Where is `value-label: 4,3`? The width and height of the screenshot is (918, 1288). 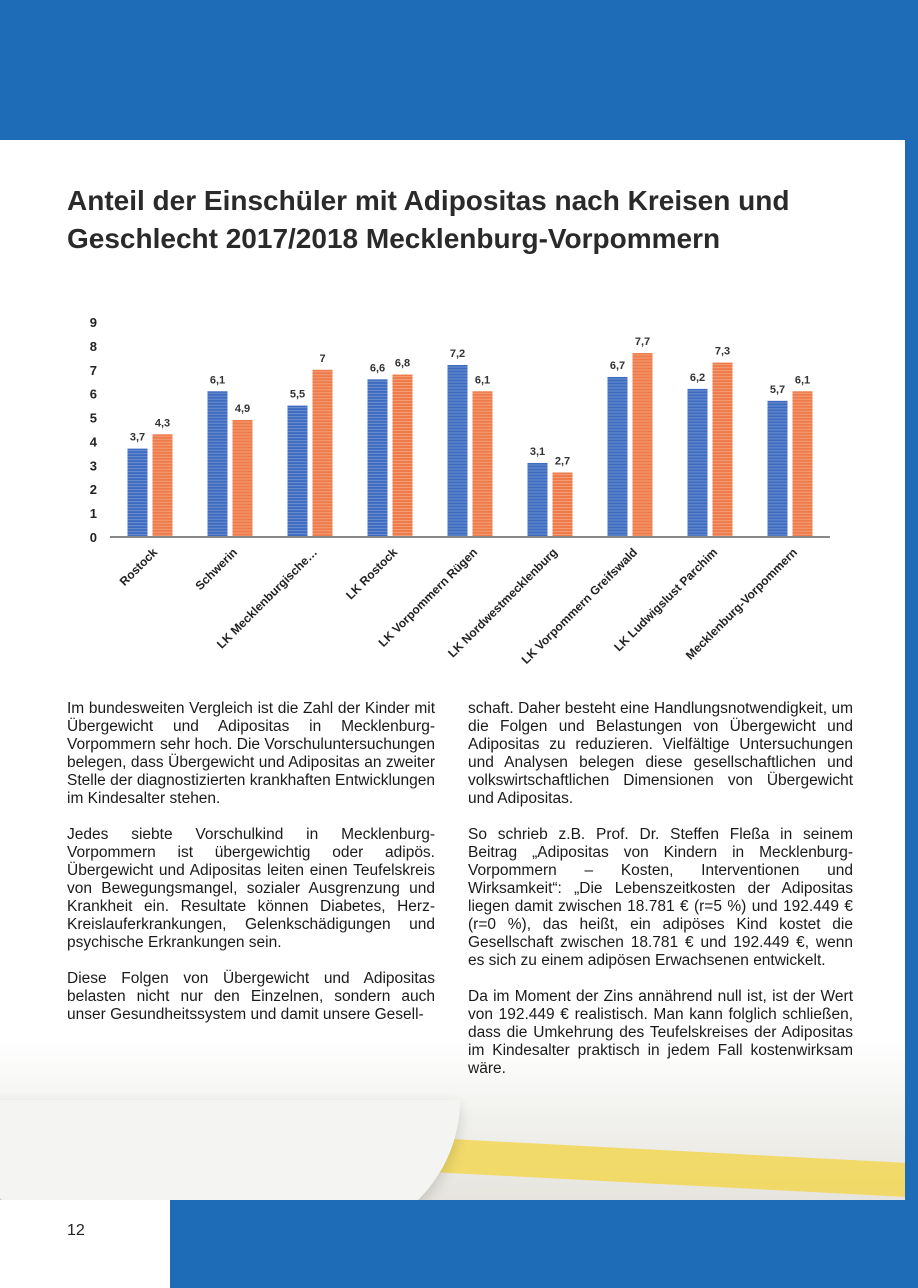 value-label: 4,3 is located at coordinates (162, 423).